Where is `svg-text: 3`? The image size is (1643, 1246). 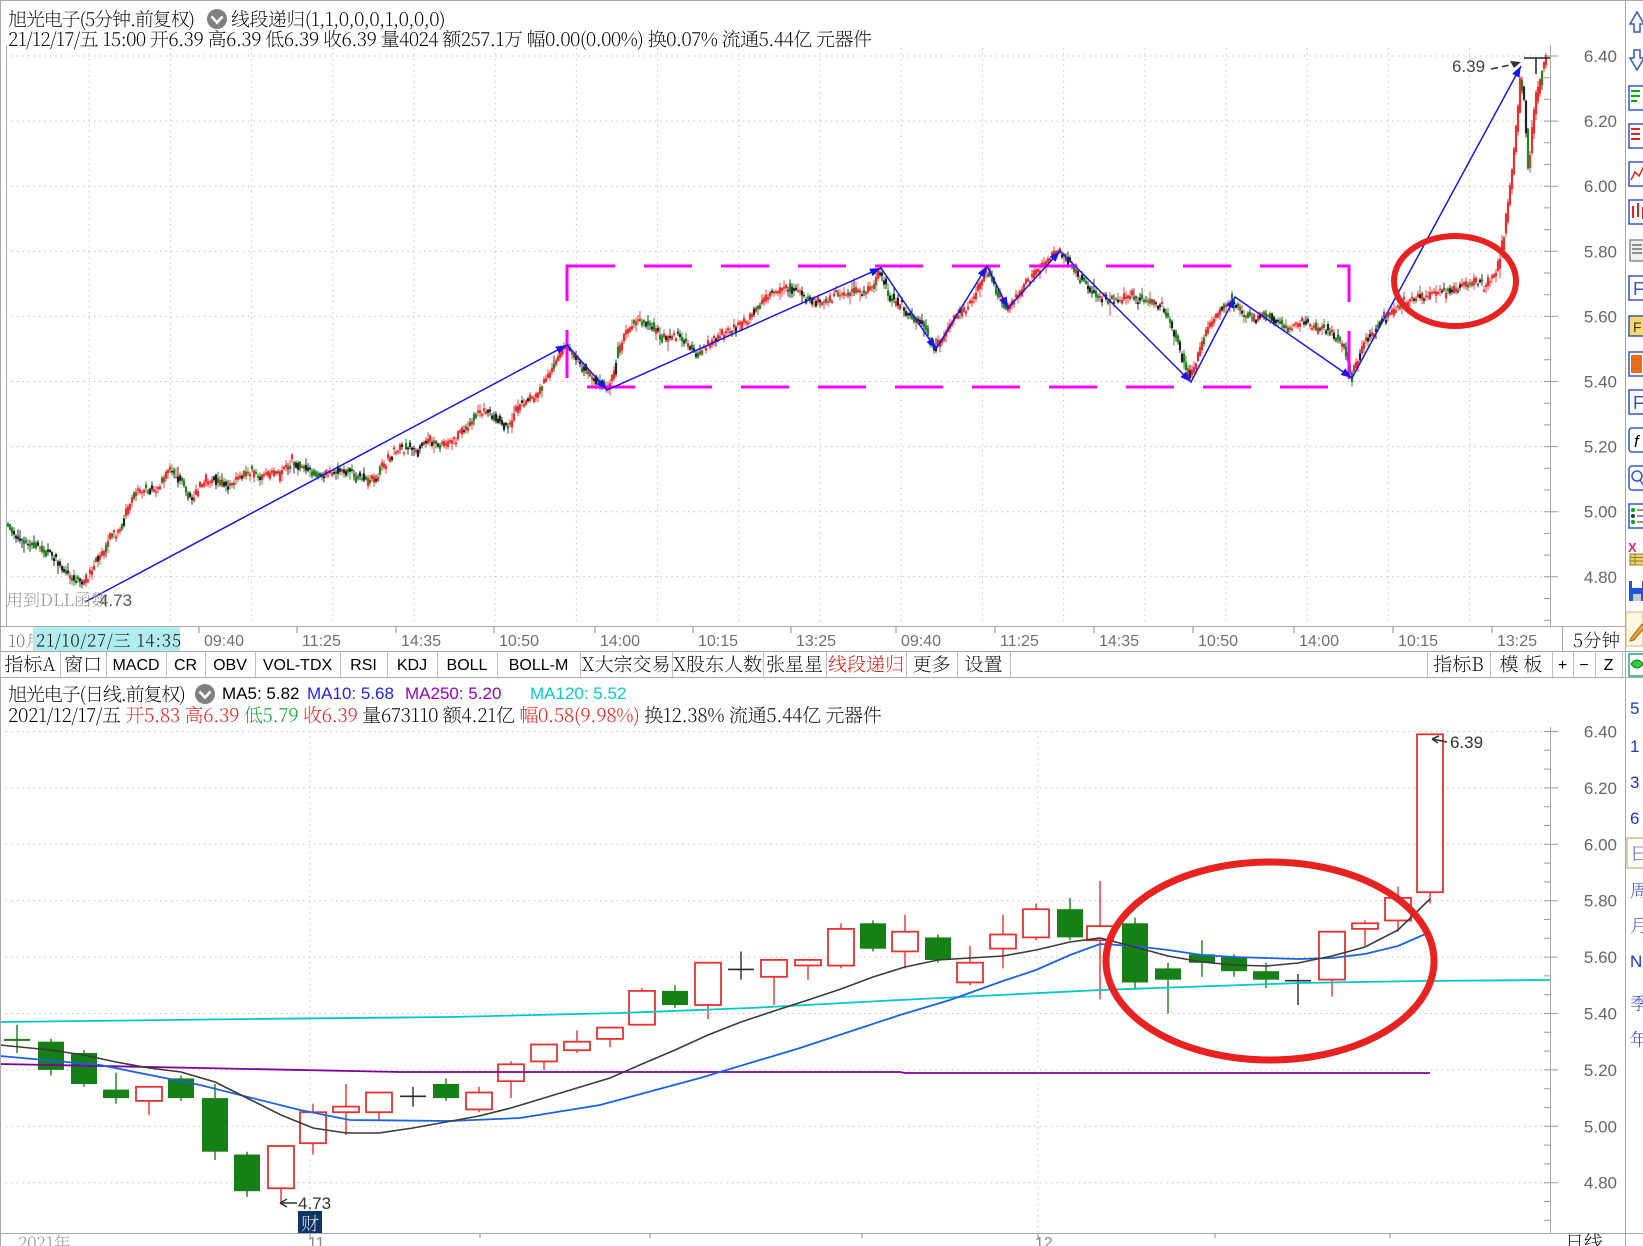
svg-text: 3 is located at coordinates (1634, 782).